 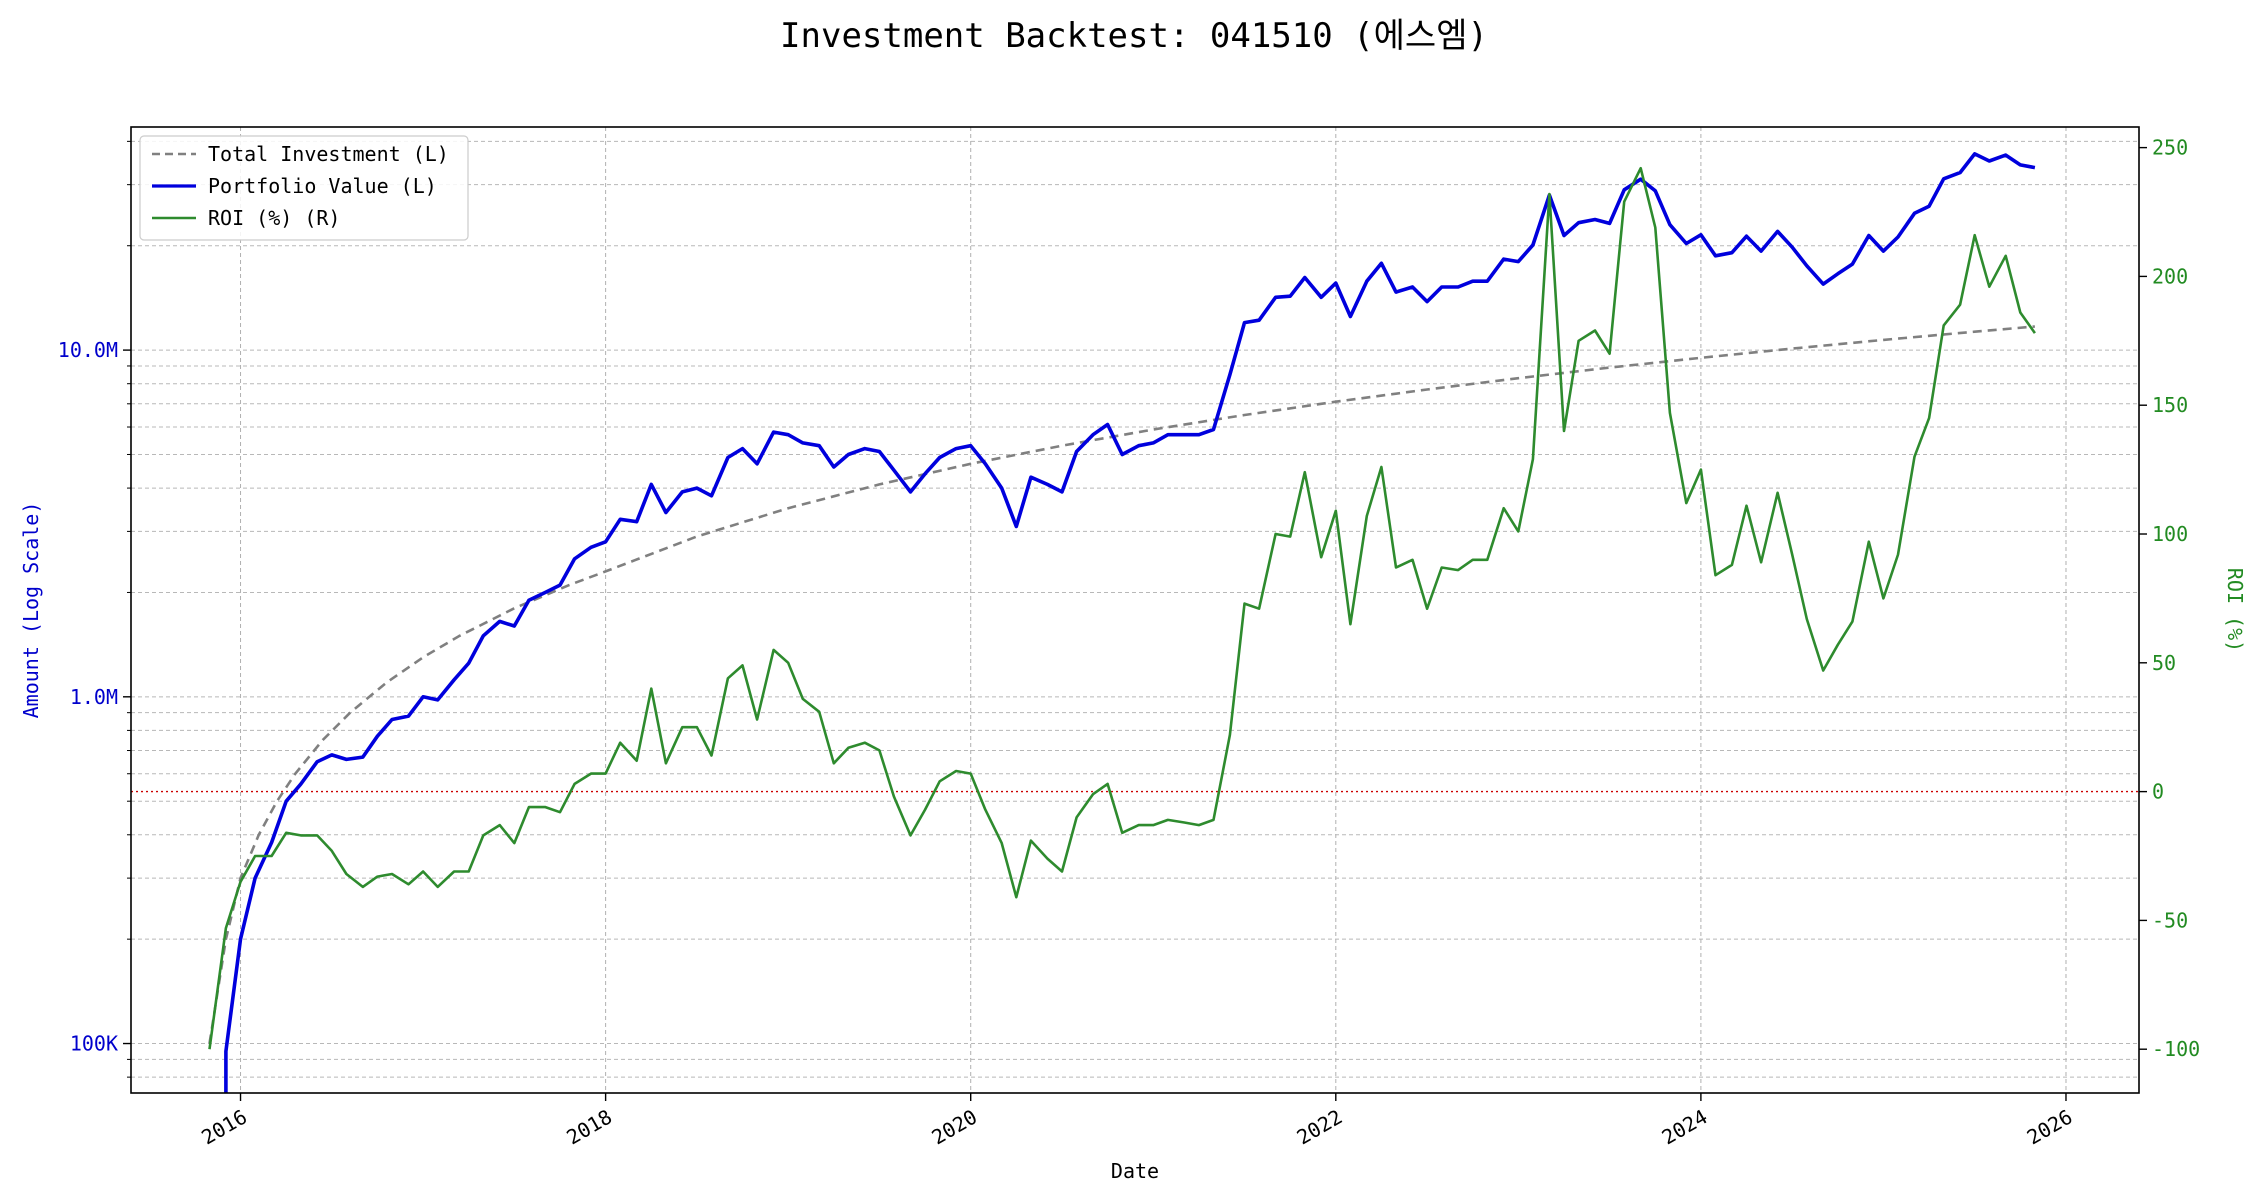 I want to click on chart-title: Investment Backtest: 041510 (에스엠), so click(x=1134, y=36).